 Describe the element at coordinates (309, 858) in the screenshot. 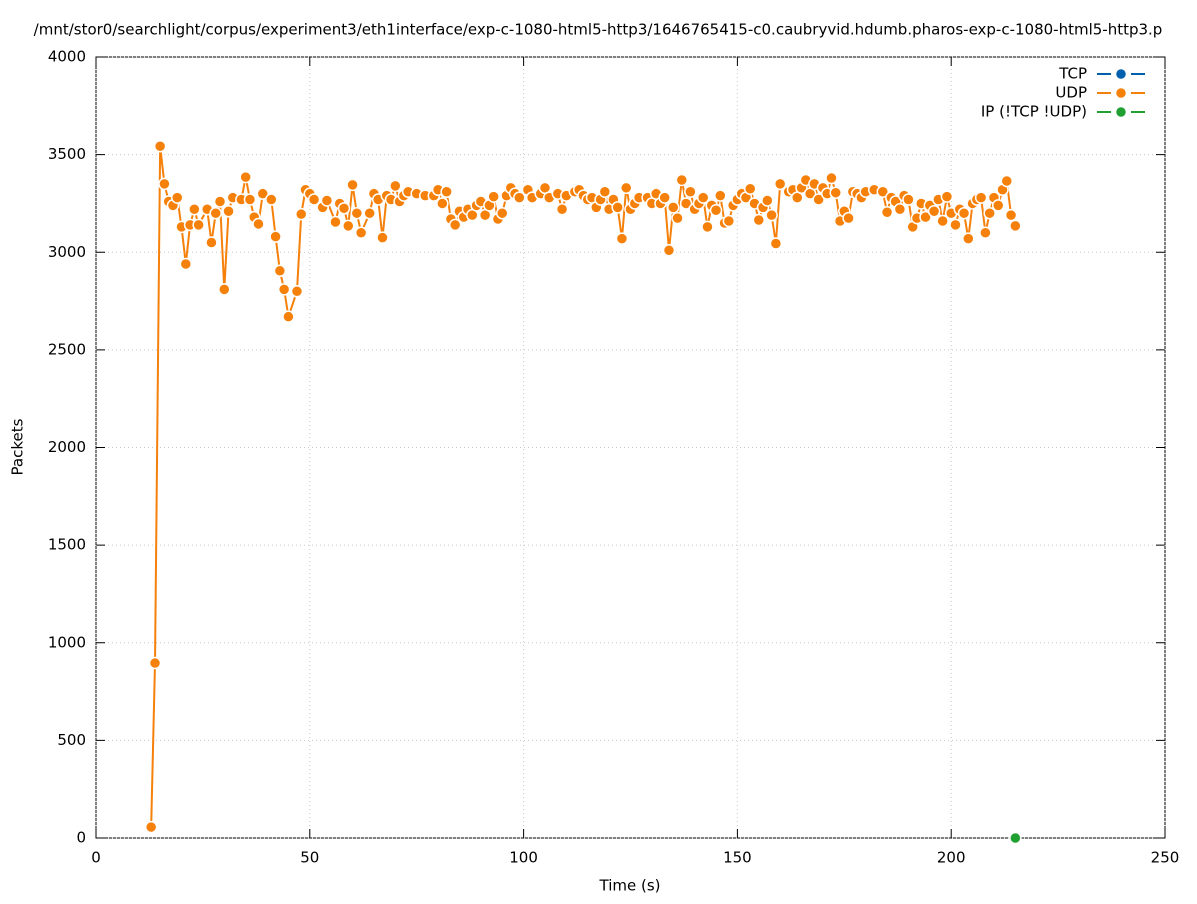

I see `x-tick-label: 50` at that location.